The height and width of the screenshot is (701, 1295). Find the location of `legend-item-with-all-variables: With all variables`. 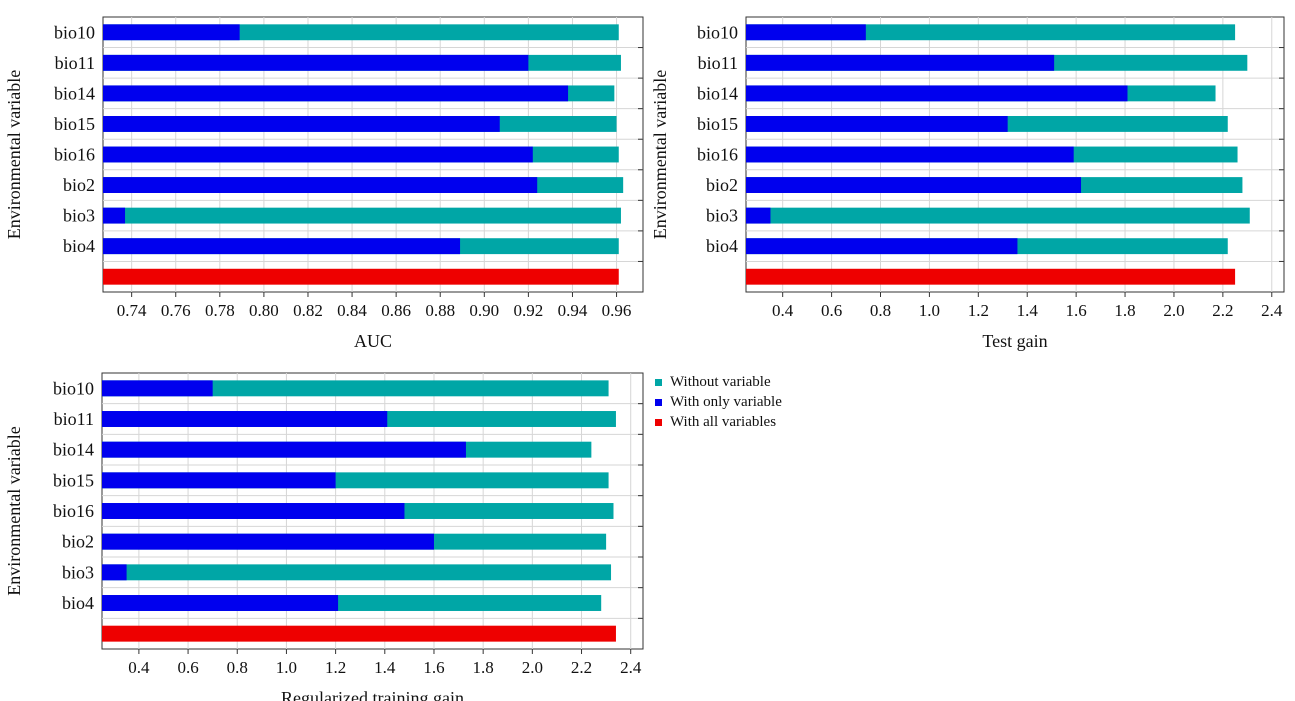

legend-item-with-all-variables: With all variables is located at coordinates (718, 422).